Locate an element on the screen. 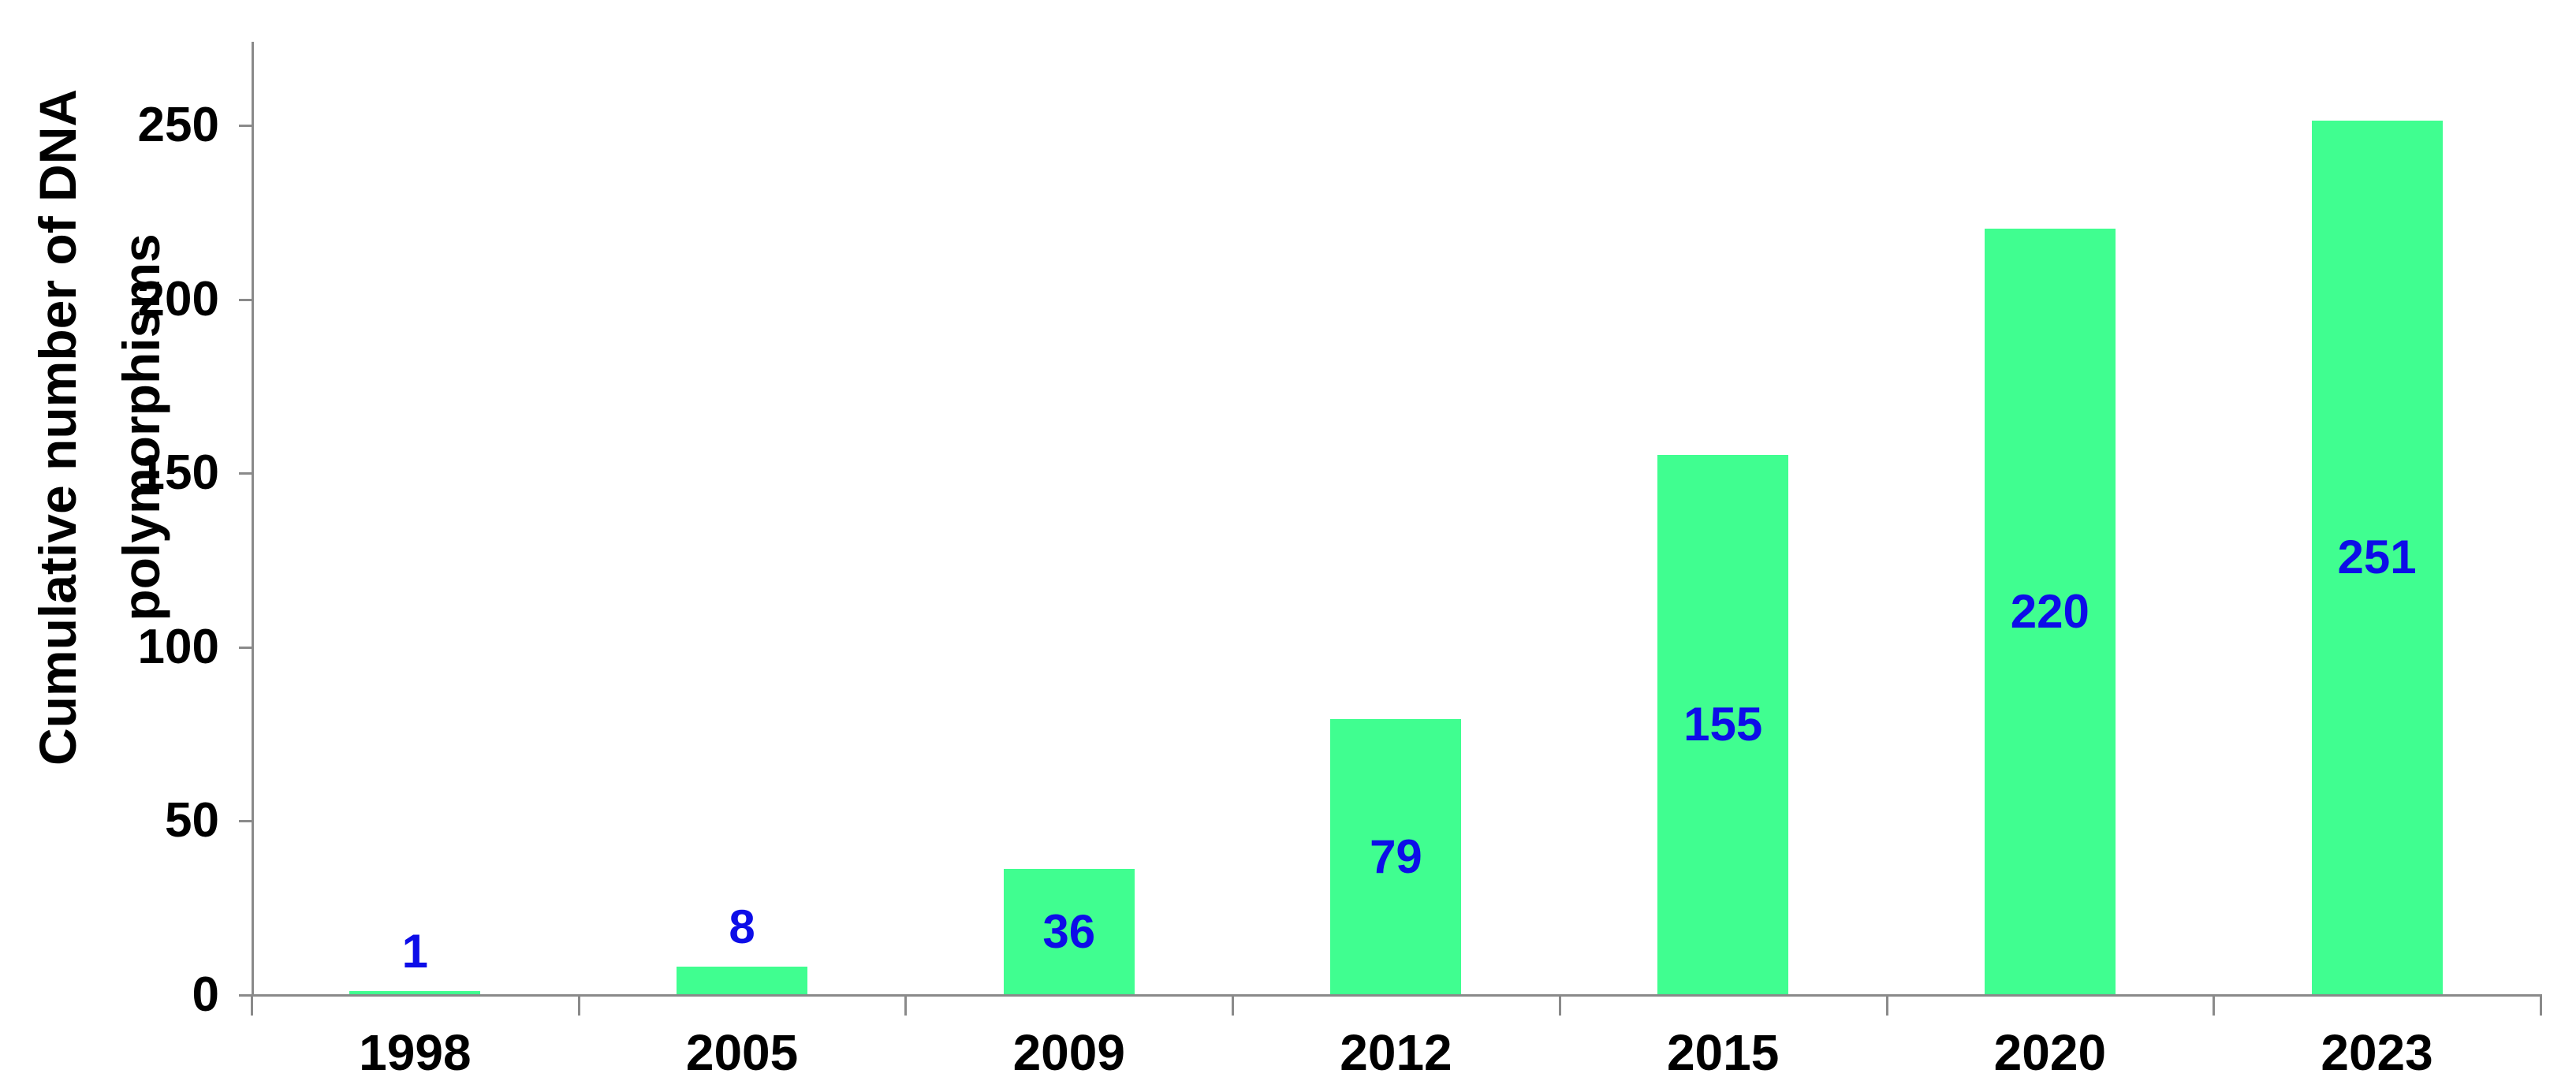  bar-value-label: 79 is located at coordinates (1396, 856).